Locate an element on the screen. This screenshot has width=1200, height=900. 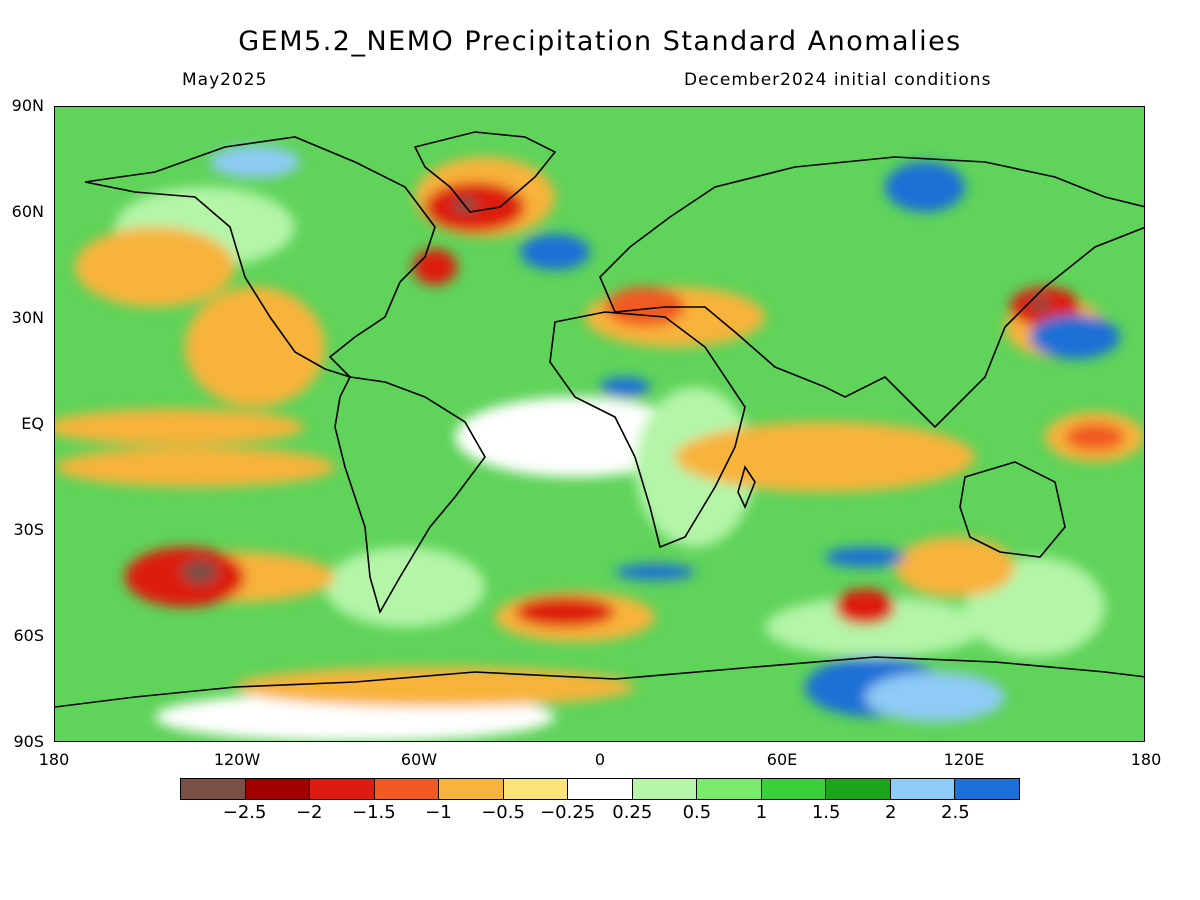
initial-conditions: December2024 initial conditions is located at coordinates (838, 80).